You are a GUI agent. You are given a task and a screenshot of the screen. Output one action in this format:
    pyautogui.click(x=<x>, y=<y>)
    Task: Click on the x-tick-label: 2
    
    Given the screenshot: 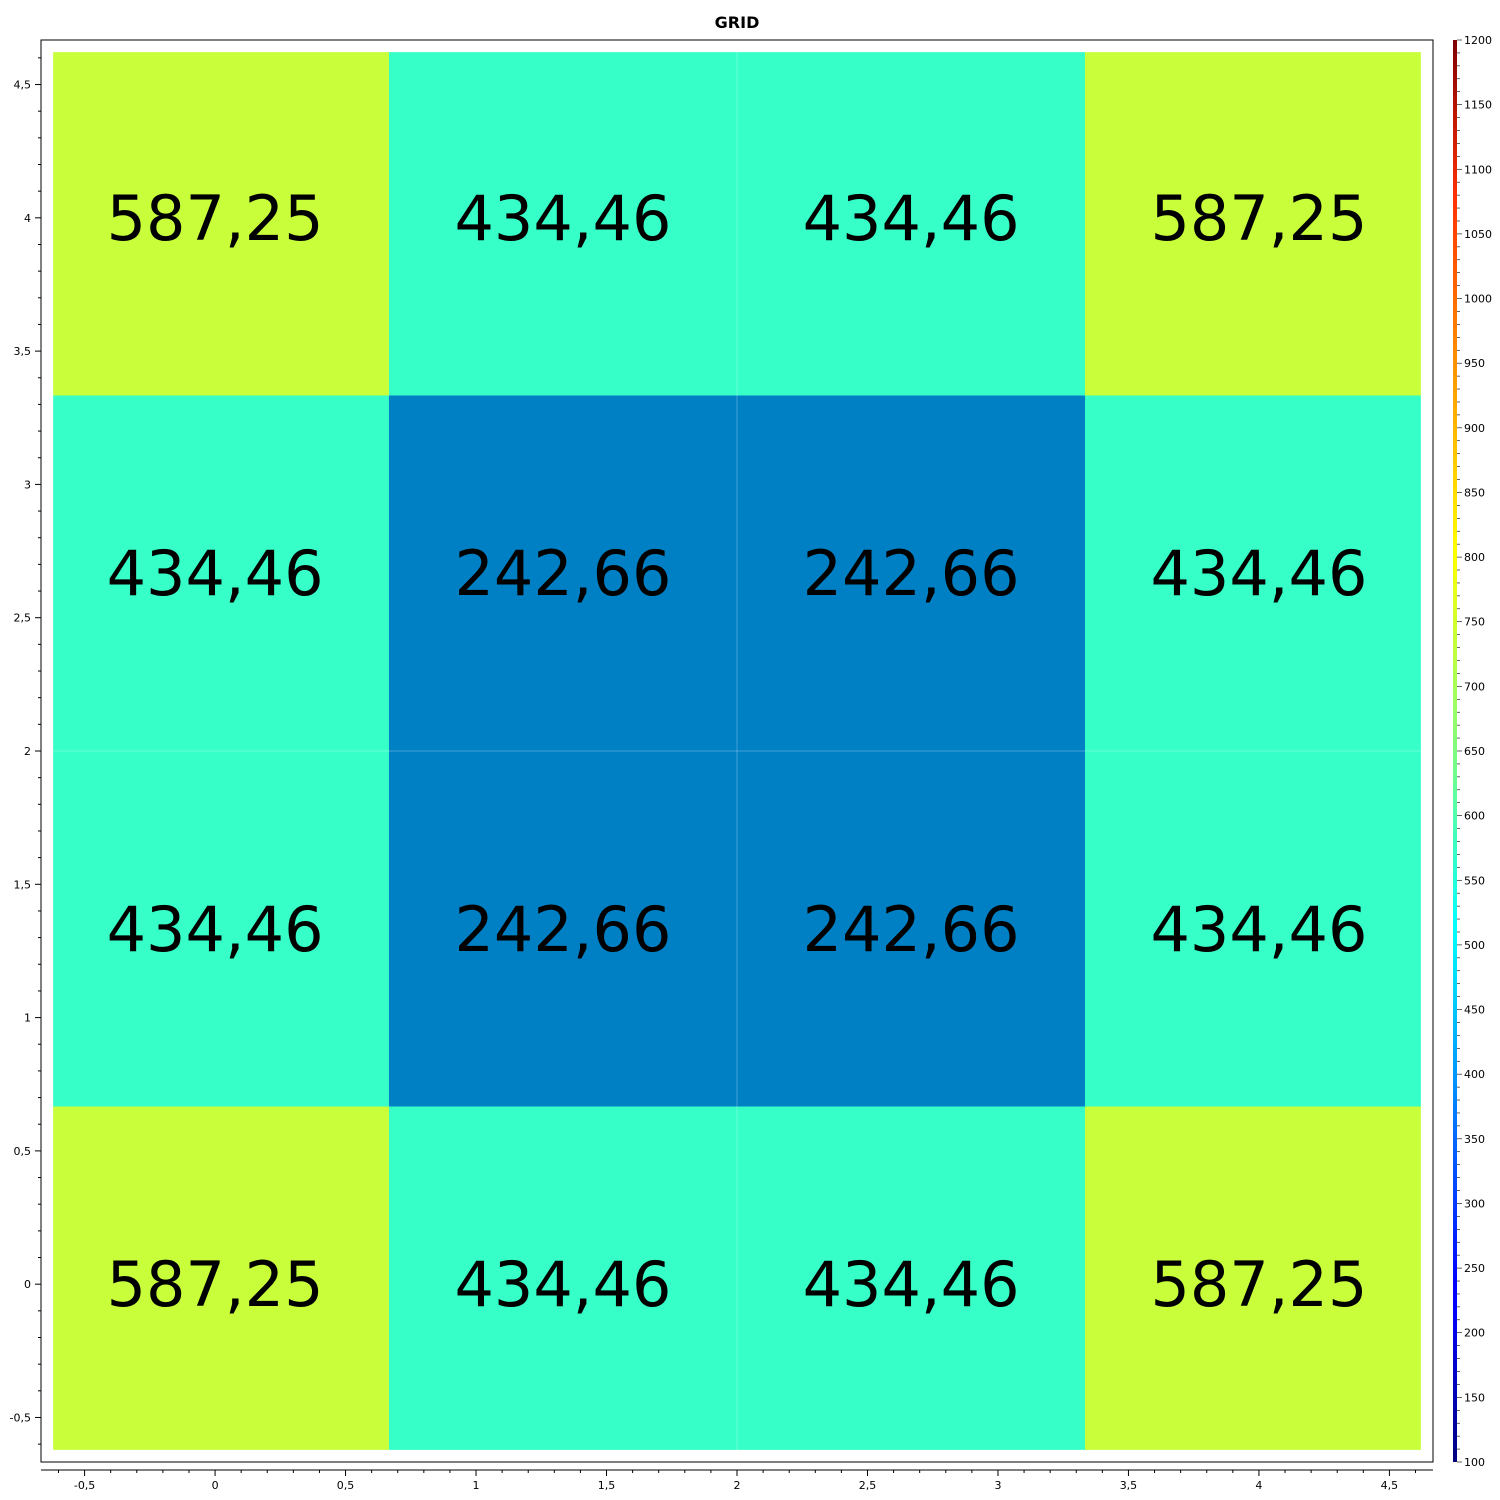 What is the action you would take?
    pyautogui.click(x=737, y=1485)
    